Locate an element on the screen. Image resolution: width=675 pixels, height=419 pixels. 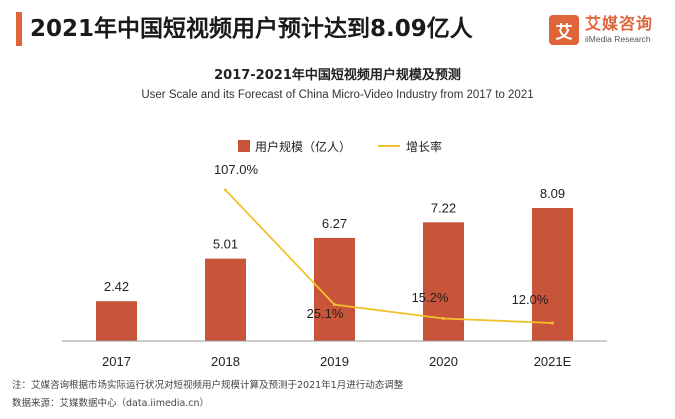
bar-2020 is located at coordinates (443, 281).